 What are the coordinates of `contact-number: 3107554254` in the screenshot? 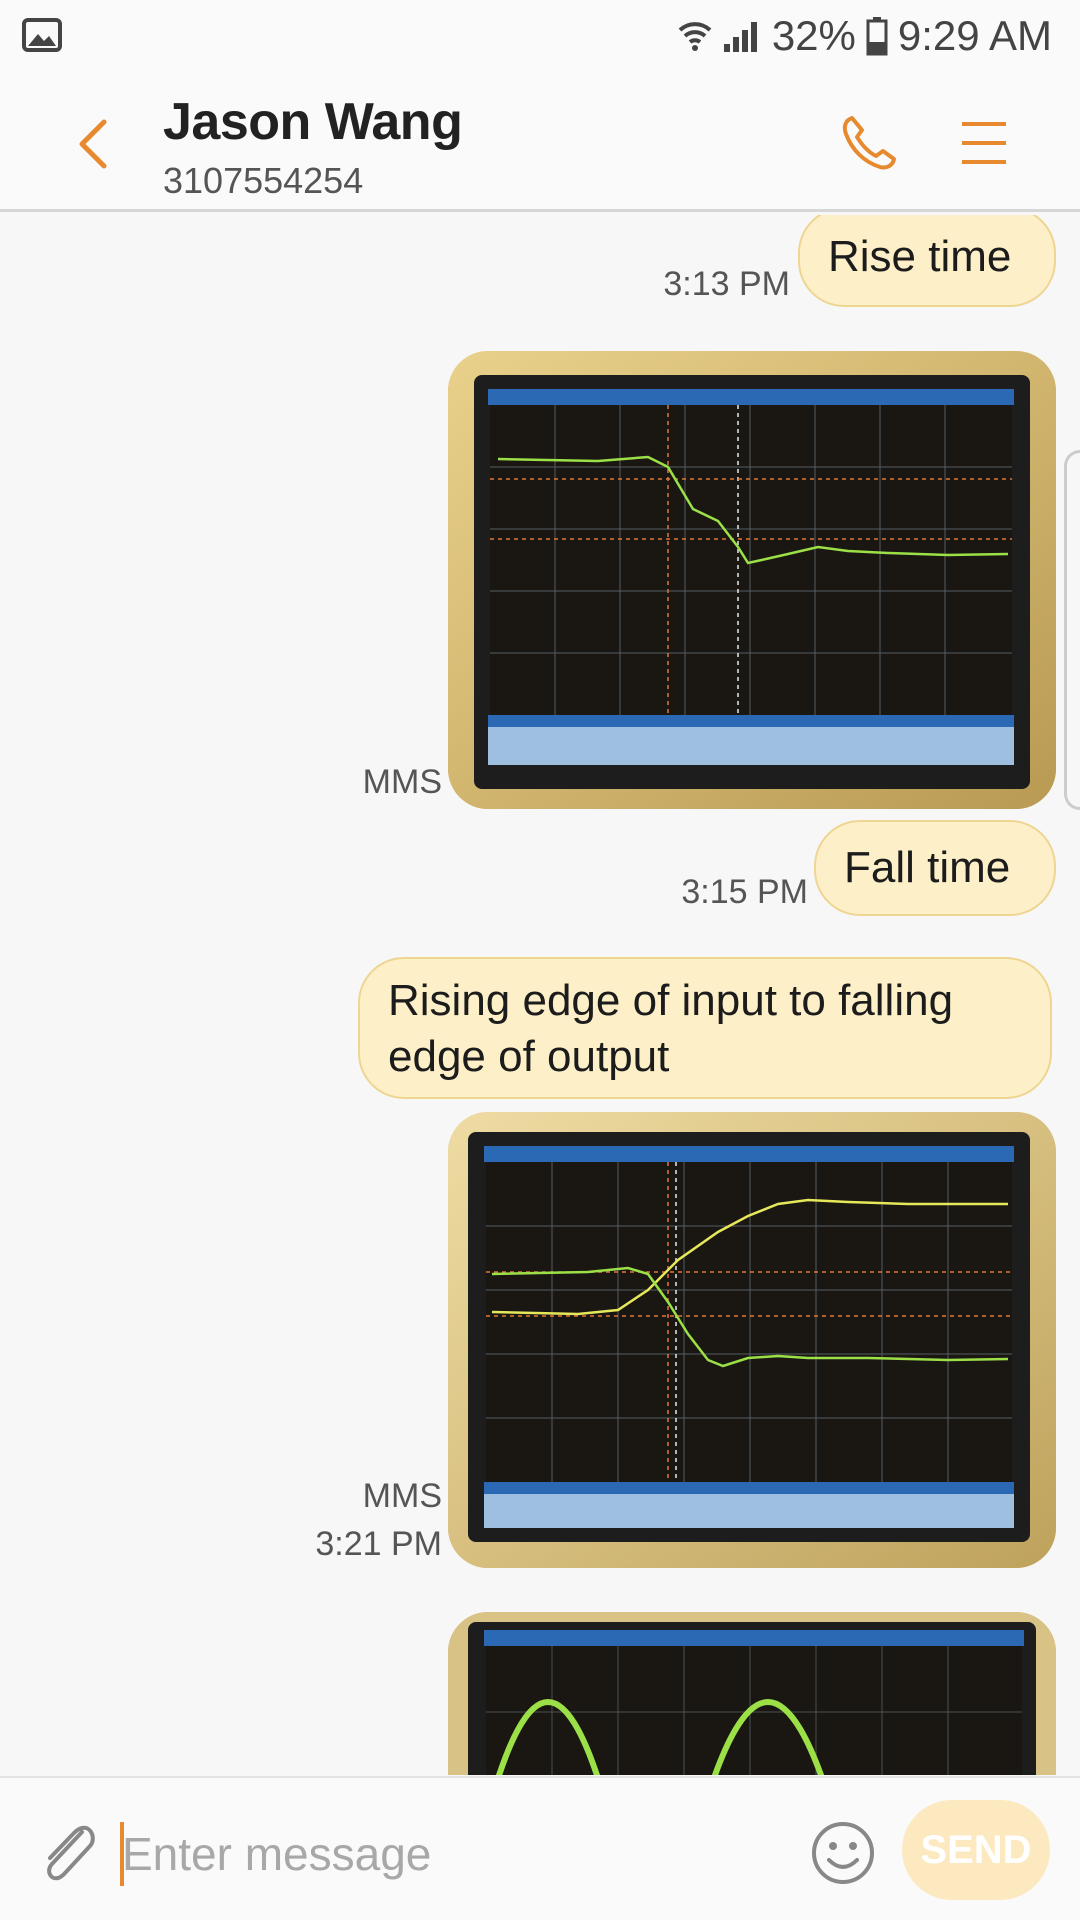 It's located at (263, 180).